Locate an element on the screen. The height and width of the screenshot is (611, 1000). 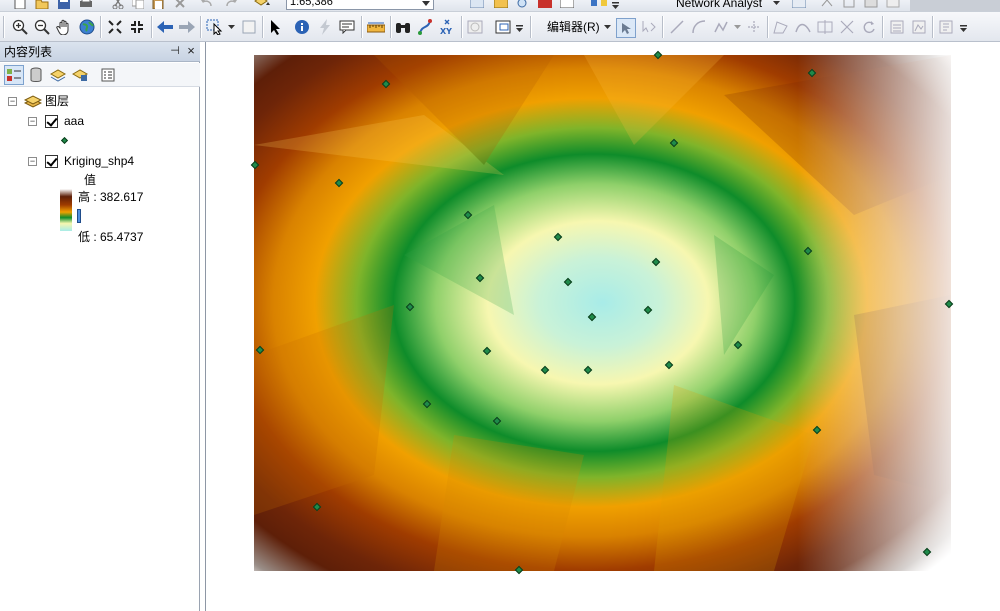
layer-aaa-visibility-checkbox is located at coordinates (51, 121).